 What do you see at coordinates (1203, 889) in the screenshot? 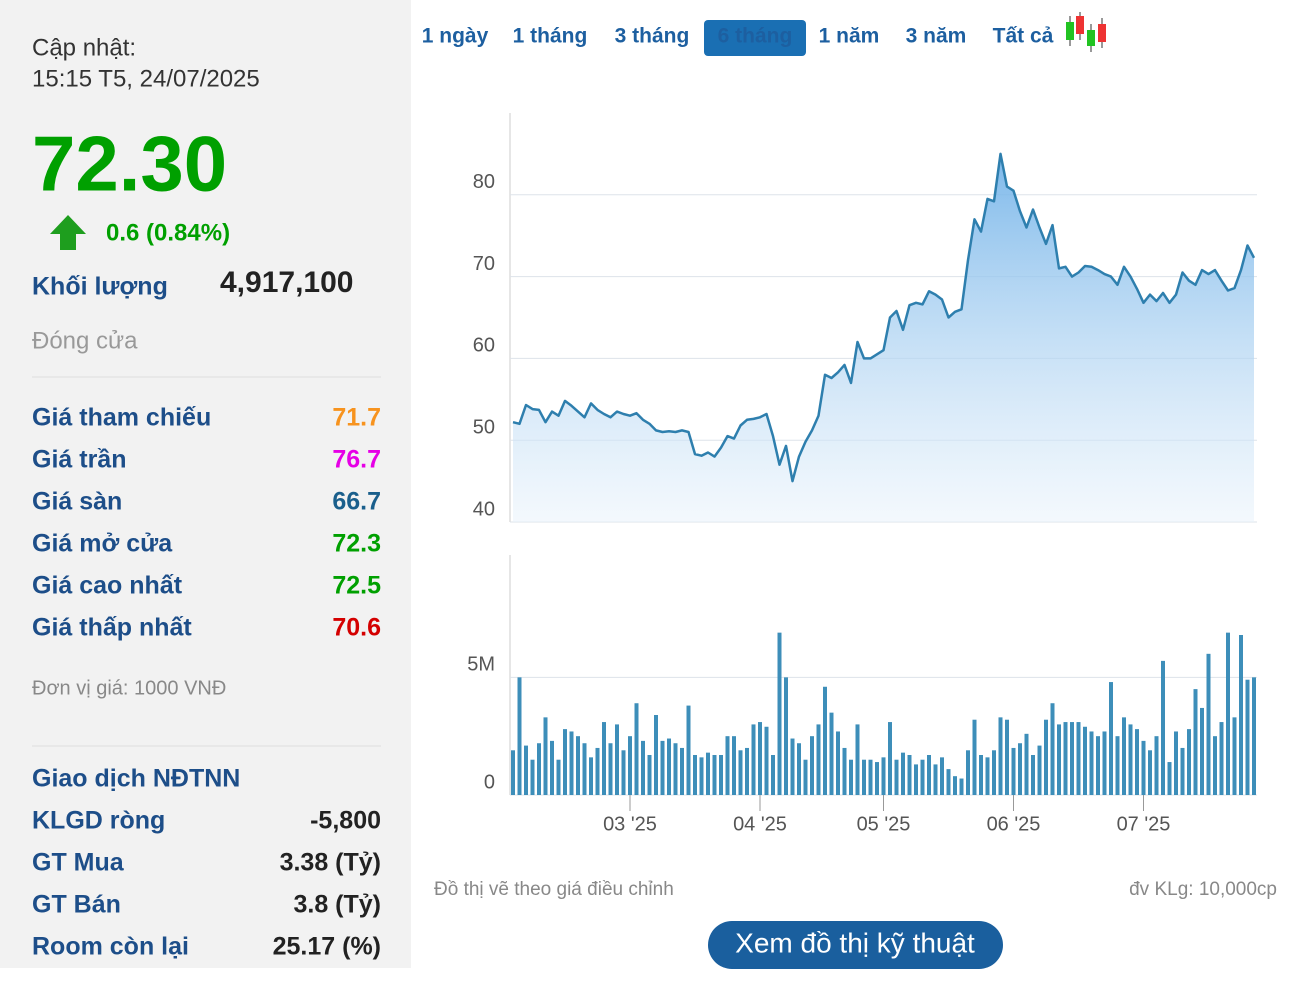
I see `volume-note: đv KLg: 10,000cp` at bounding box center [1203, 889].